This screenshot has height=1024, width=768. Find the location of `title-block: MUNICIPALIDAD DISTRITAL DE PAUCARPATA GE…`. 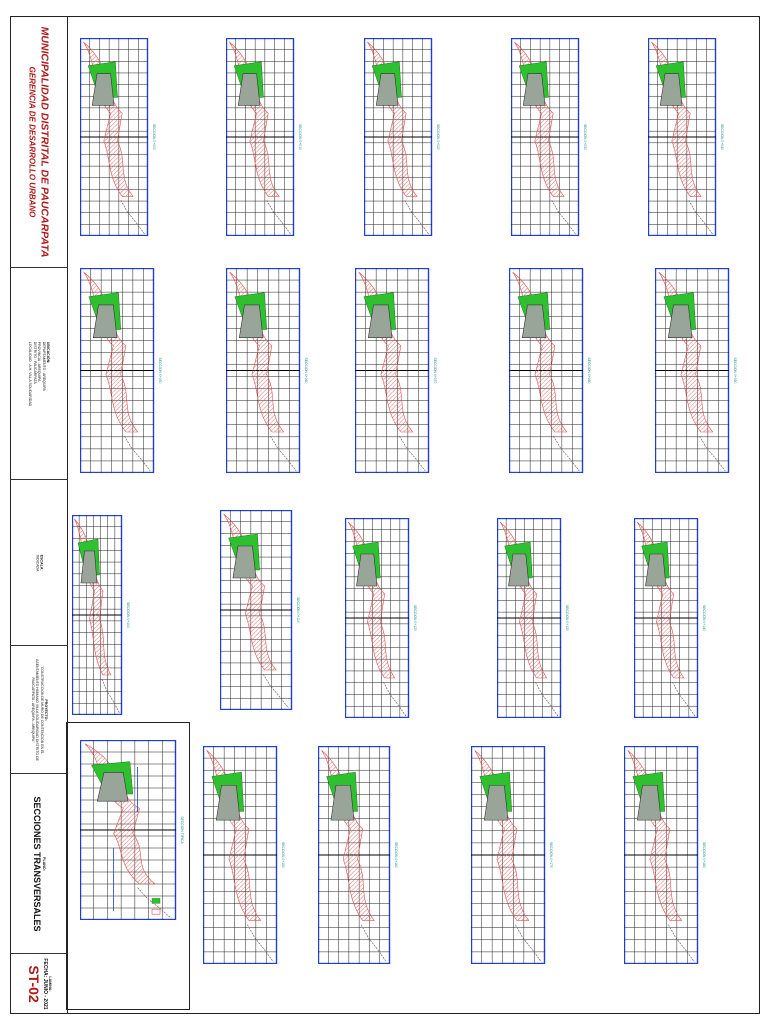

title-block: MUNICIPALIDAD DISTRITAL DE PAUCARPATA GE… is located at coordinates (39, 515).